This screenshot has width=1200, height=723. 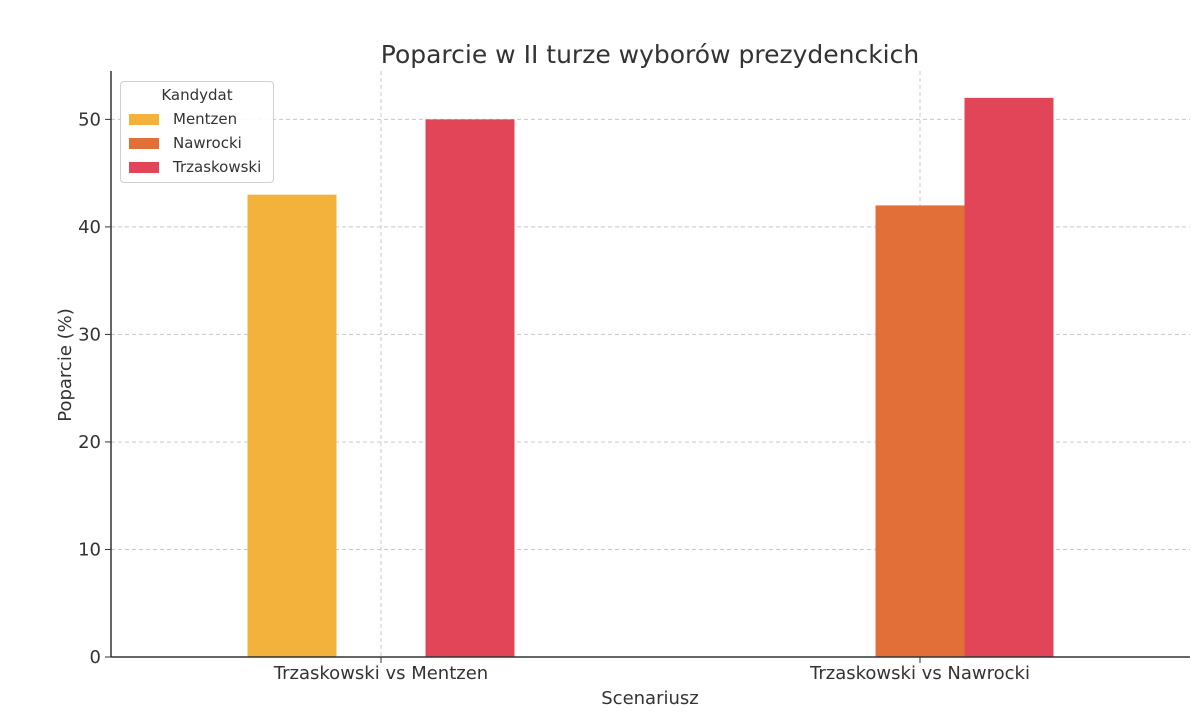 What do you see at coordinates (207, 143) in the screenshot?
I see `legend-label-nawrocki: Nawrocki` at bounding box center [207, 143].